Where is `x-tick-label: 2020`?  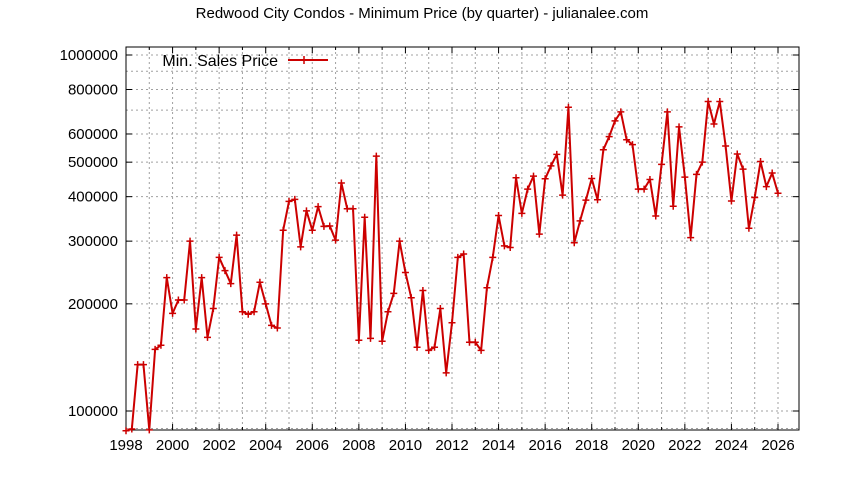
x-tick-label: 2020 is located at coordinates (638, 445).